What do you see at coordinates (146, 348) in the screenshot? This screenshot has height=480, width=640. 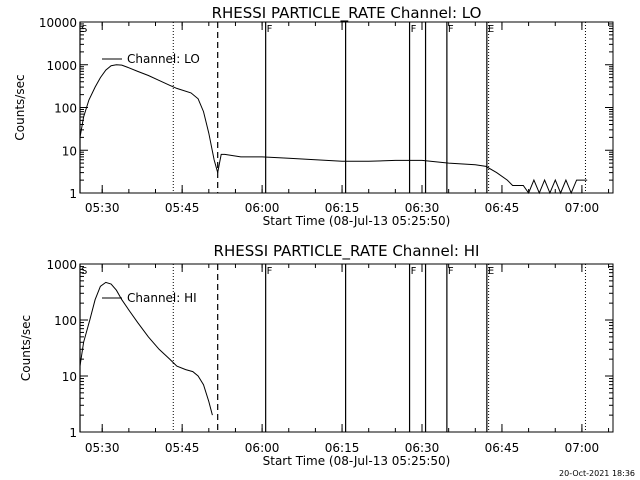 I see `series-line` at bounding box center [146, 348].